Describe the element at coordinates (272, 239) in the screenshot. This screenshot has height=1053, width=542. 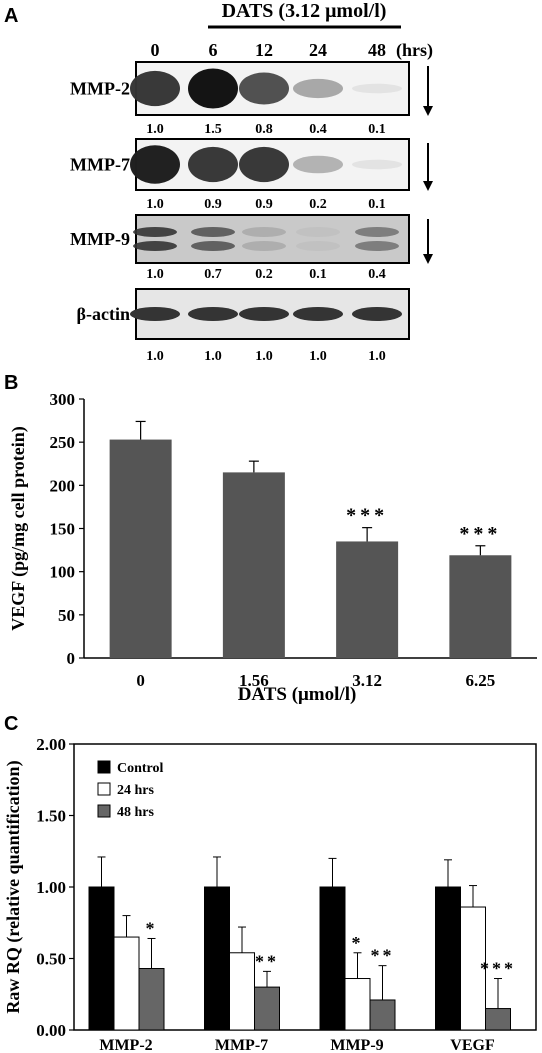
I see `blot-strip` at that location.